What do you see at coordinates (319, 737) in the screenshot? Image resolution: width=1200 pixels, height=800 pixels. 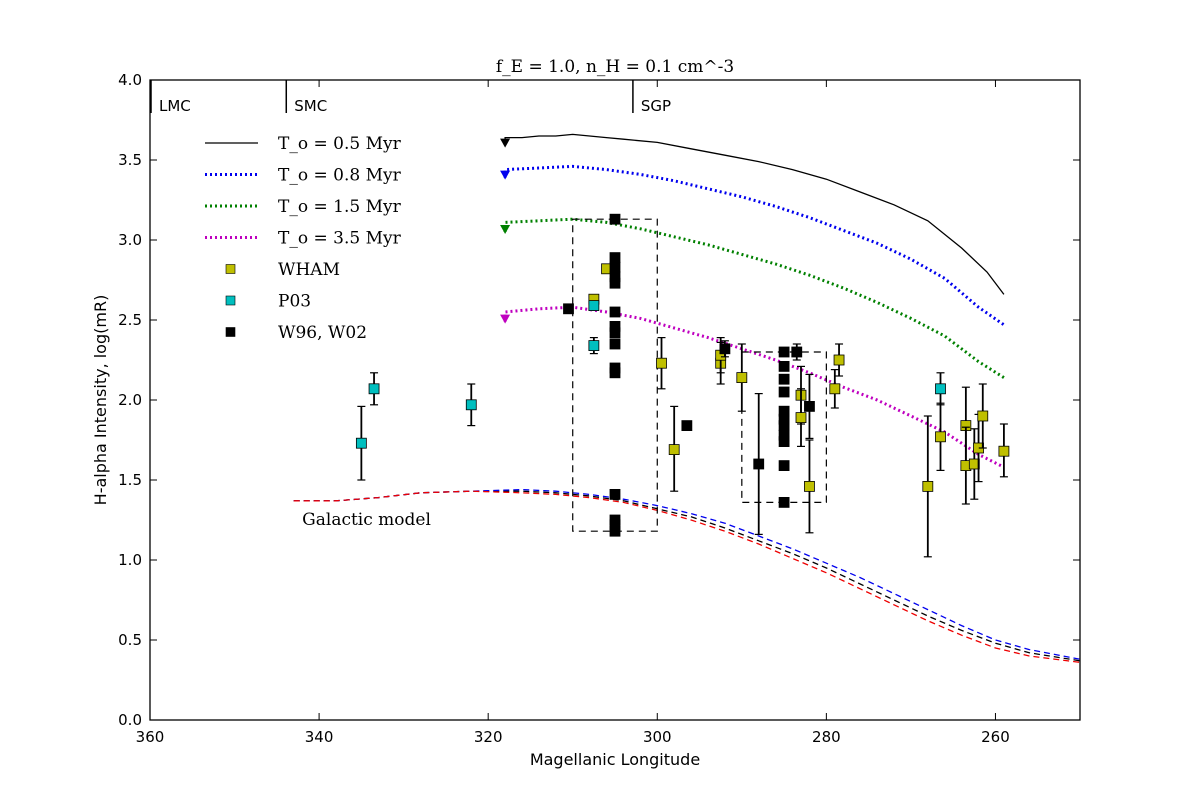 I see `x-tick-label: 340` at bounding box center [319, 737].